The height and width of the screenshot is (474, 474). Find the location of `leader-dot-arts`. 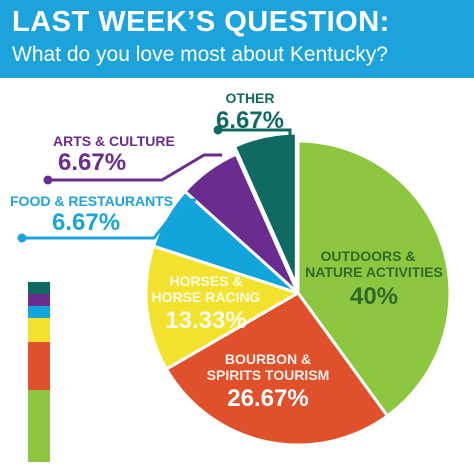

leader-dot-arts is located at coordinates (48, 180).